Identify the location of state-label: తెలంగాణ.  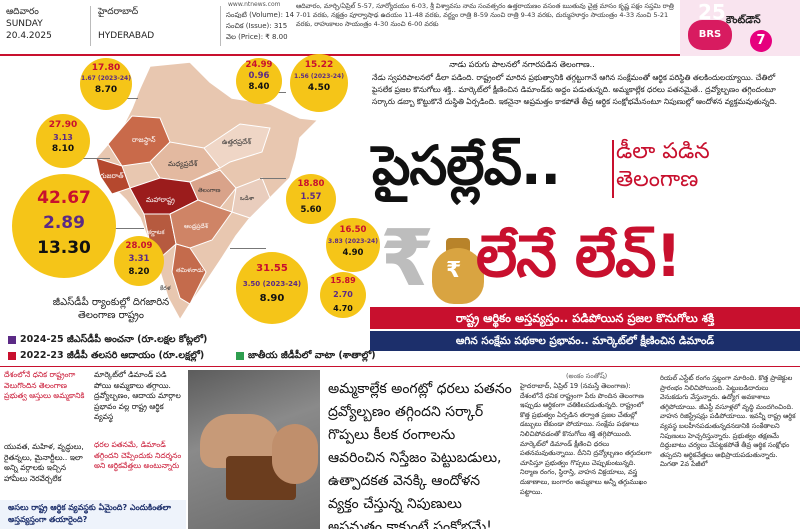
(209, 190).